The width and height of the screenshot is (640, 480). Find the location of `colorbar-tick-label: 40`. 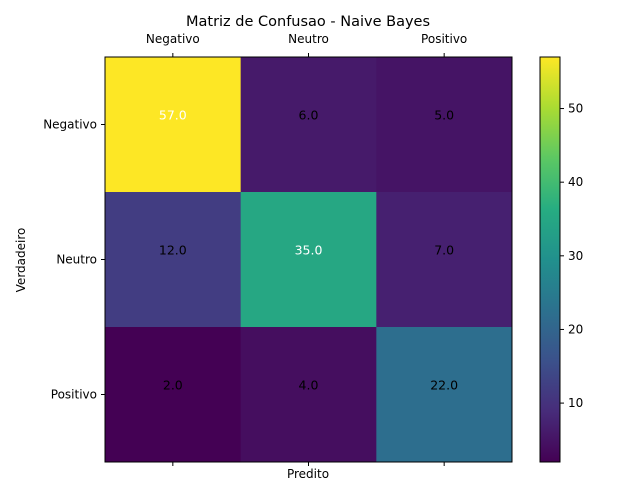

colorbar-tick-label: 40 is located at coordinates (575, 182).